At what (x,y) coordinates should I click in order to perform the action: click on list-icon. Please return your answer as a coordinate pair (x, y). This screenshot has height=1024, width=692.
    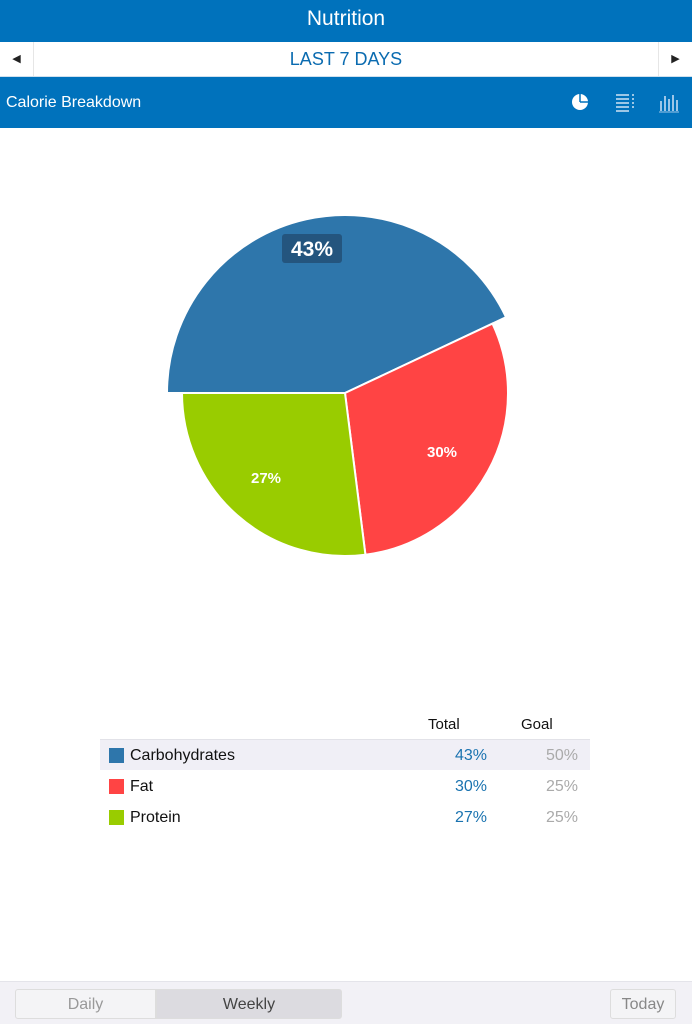
    Looking at the image, I should click on (625, 102).